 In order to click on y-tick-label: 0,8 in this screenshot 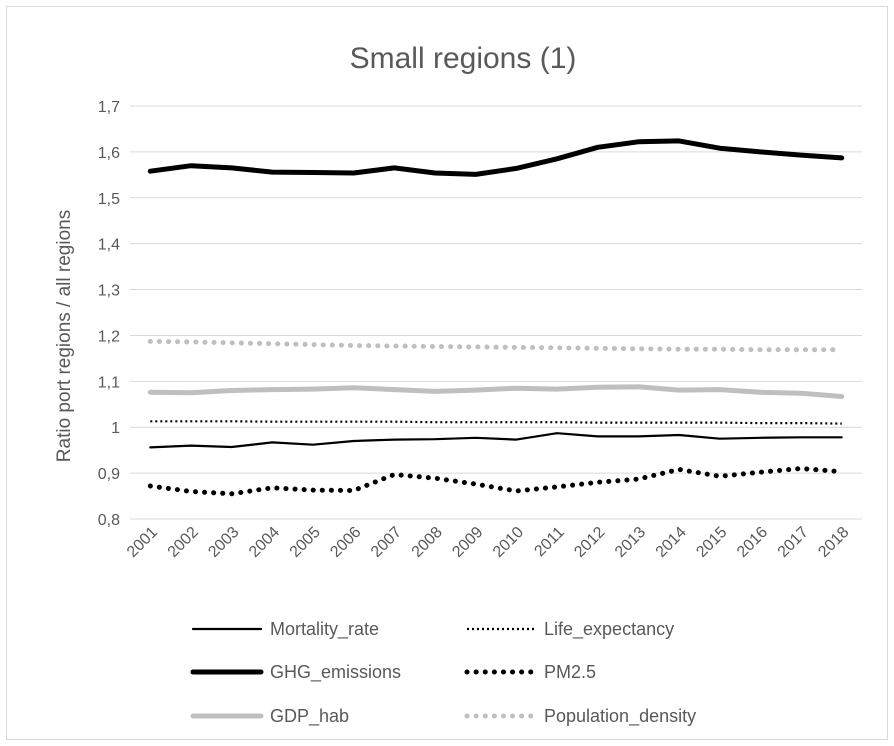, I will do `click(109, 520)`.